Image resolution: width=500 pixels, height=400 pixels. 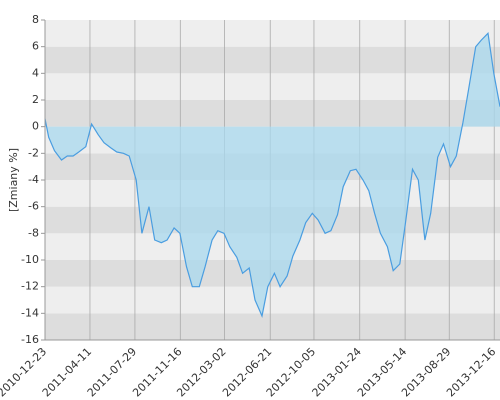 What do you see at coordinates (33, 232) in the screenshot?
I see `y-tick-label: -8` at bounding box center [33, 232].